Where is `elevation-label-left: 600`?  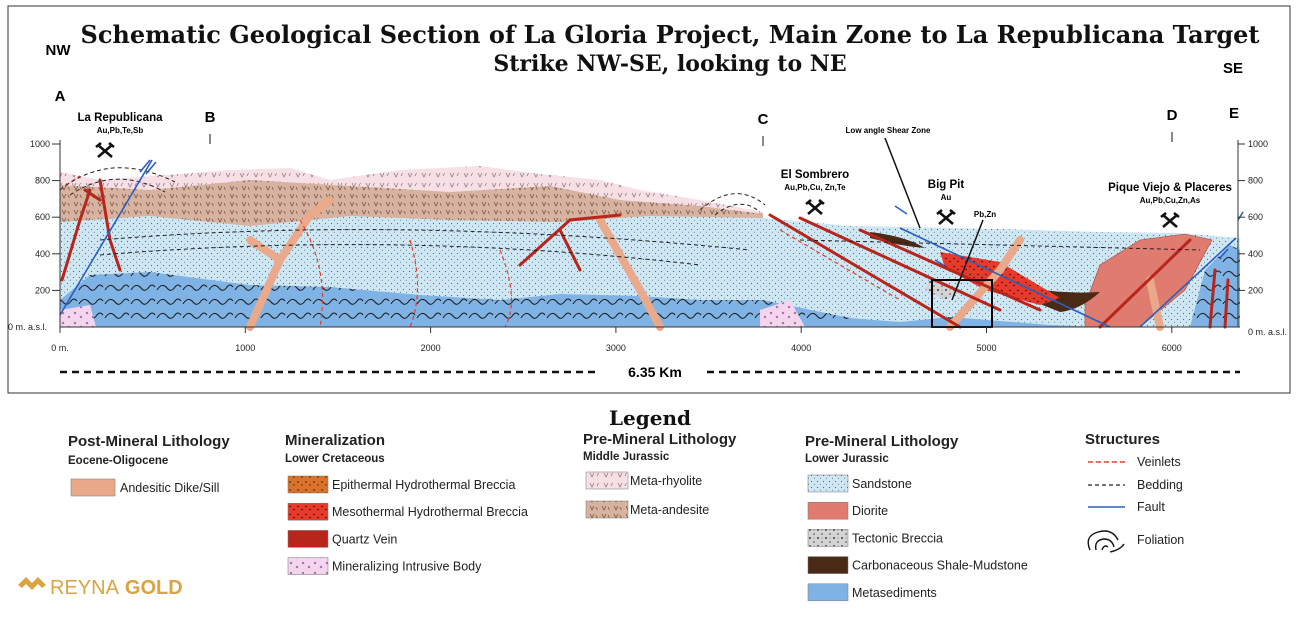
elevation-label-left: 600 is located at coordinates (42, 217).